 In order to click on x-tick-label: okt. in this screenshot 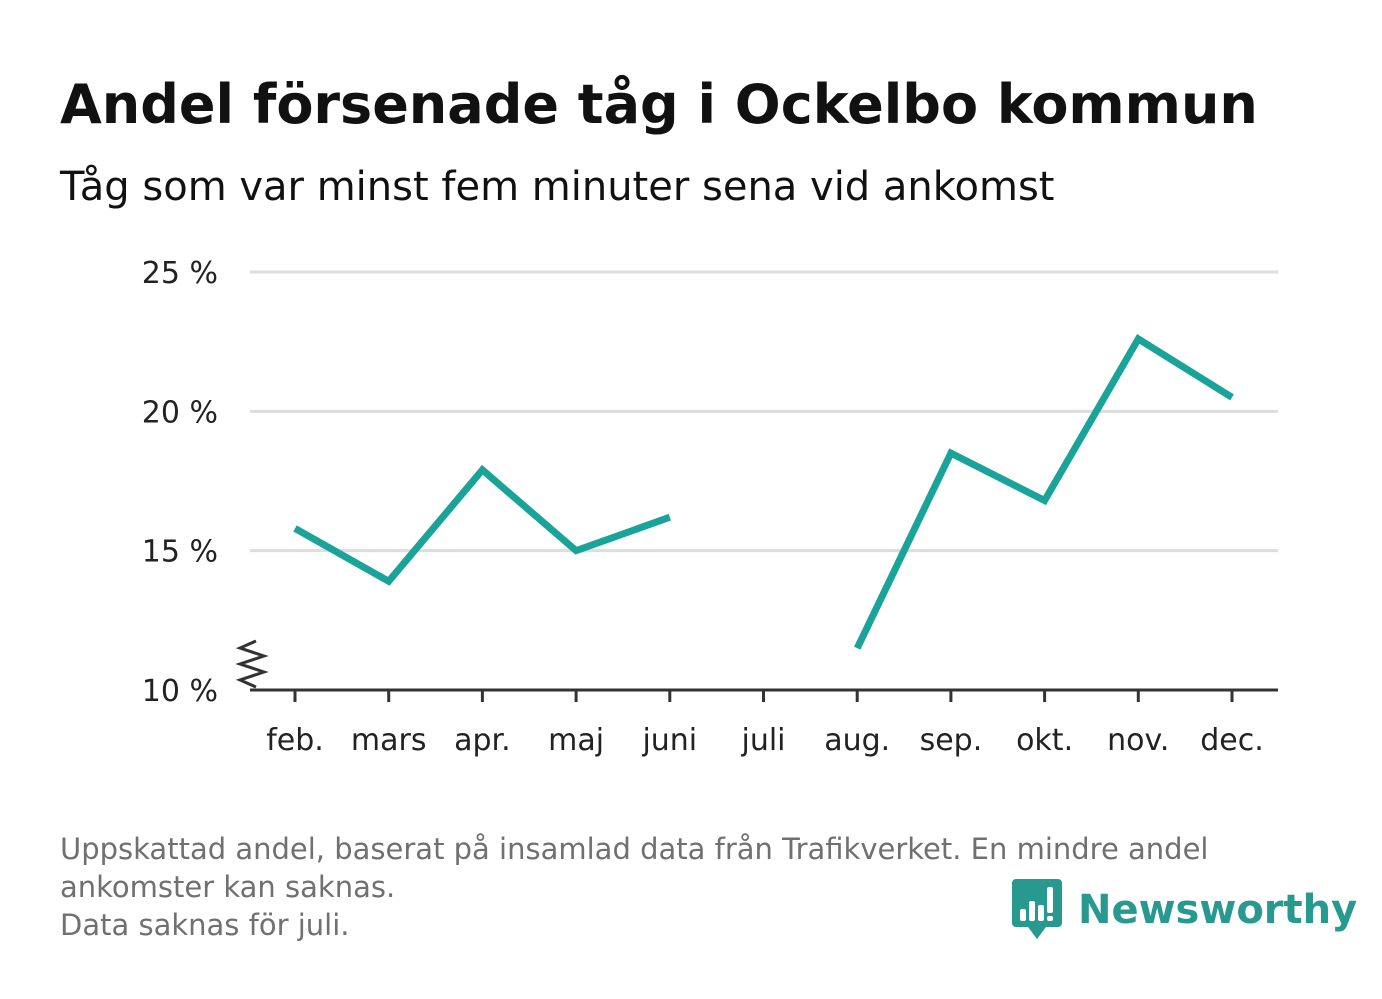, I will do `click(1044, 740)`.